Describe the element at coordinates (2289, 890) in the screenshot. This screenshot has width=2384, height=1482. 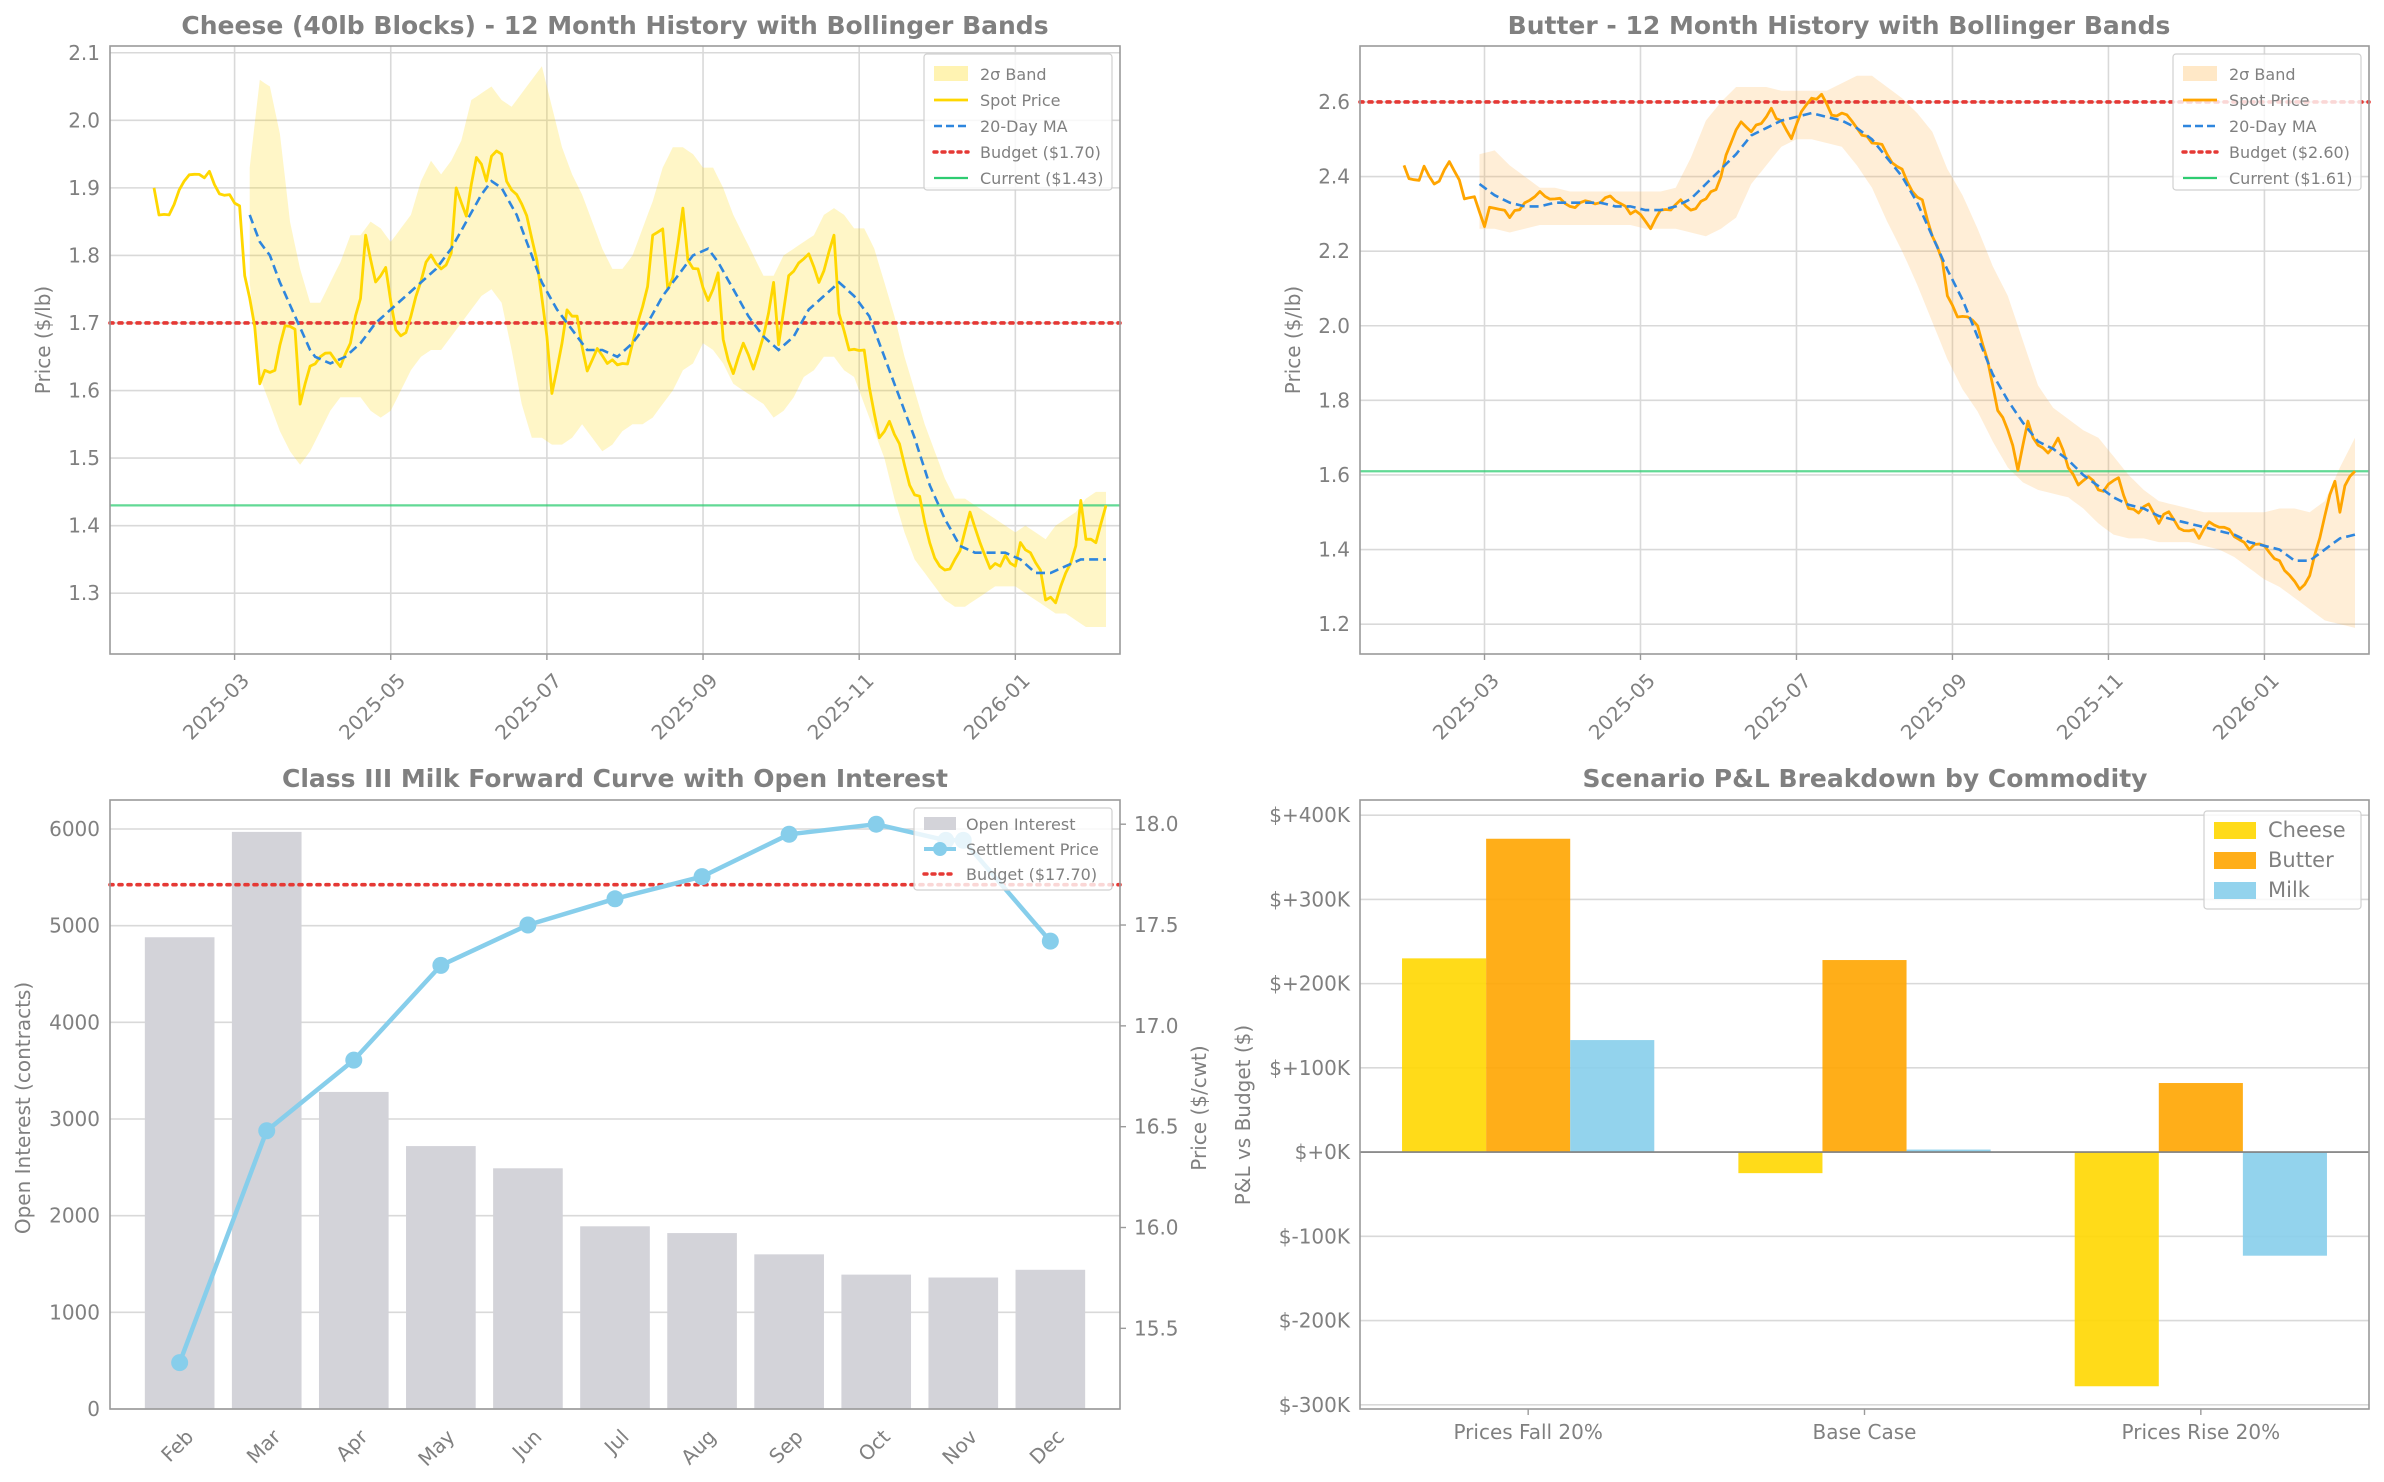
I see `legend-label: Milk` at that location.